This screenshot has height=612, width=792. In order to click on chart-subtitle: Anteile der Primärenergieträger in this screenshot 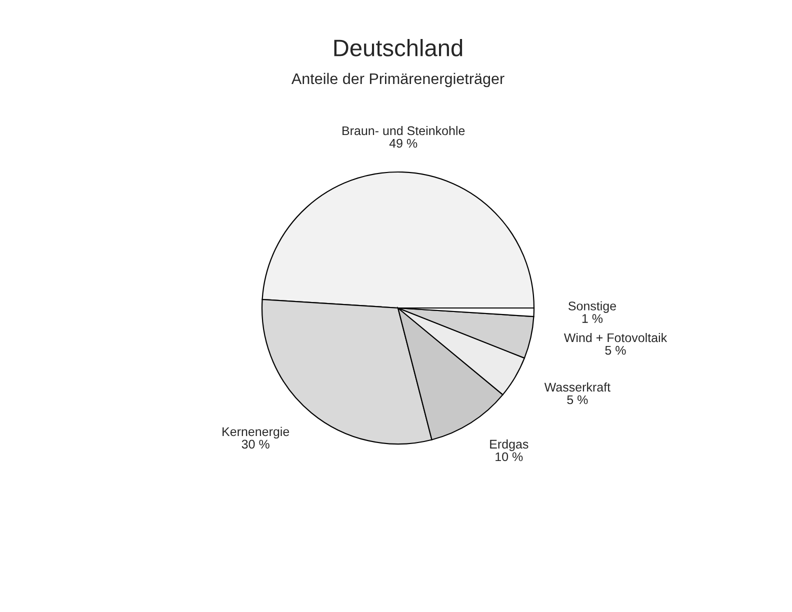, I will do `click(397, 80)`.